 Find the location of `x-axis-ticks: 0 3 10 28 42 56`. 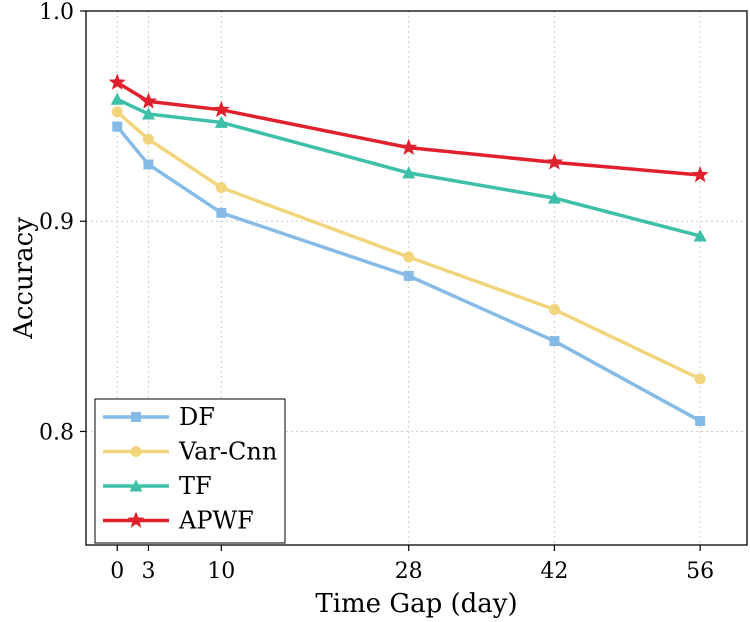

x-axis-ticks: 0 3 10 28 42 56 is located at coordinates (412, 564).